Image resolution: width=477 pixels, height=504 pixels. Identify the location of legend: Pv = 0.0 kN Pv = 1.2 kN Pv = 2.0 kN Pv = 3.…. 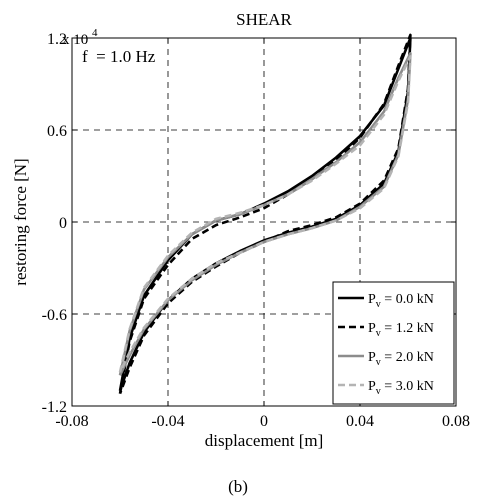
(393, 343).